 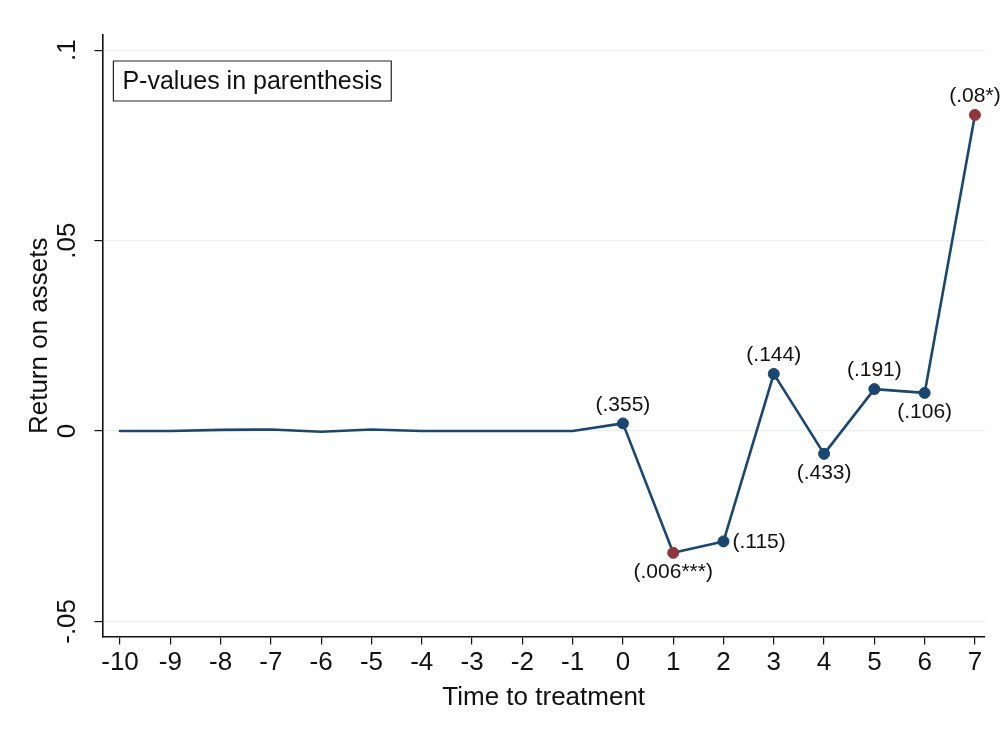 I want to click on annotation: P-values in parenthesis, so click(x=252, y=79).